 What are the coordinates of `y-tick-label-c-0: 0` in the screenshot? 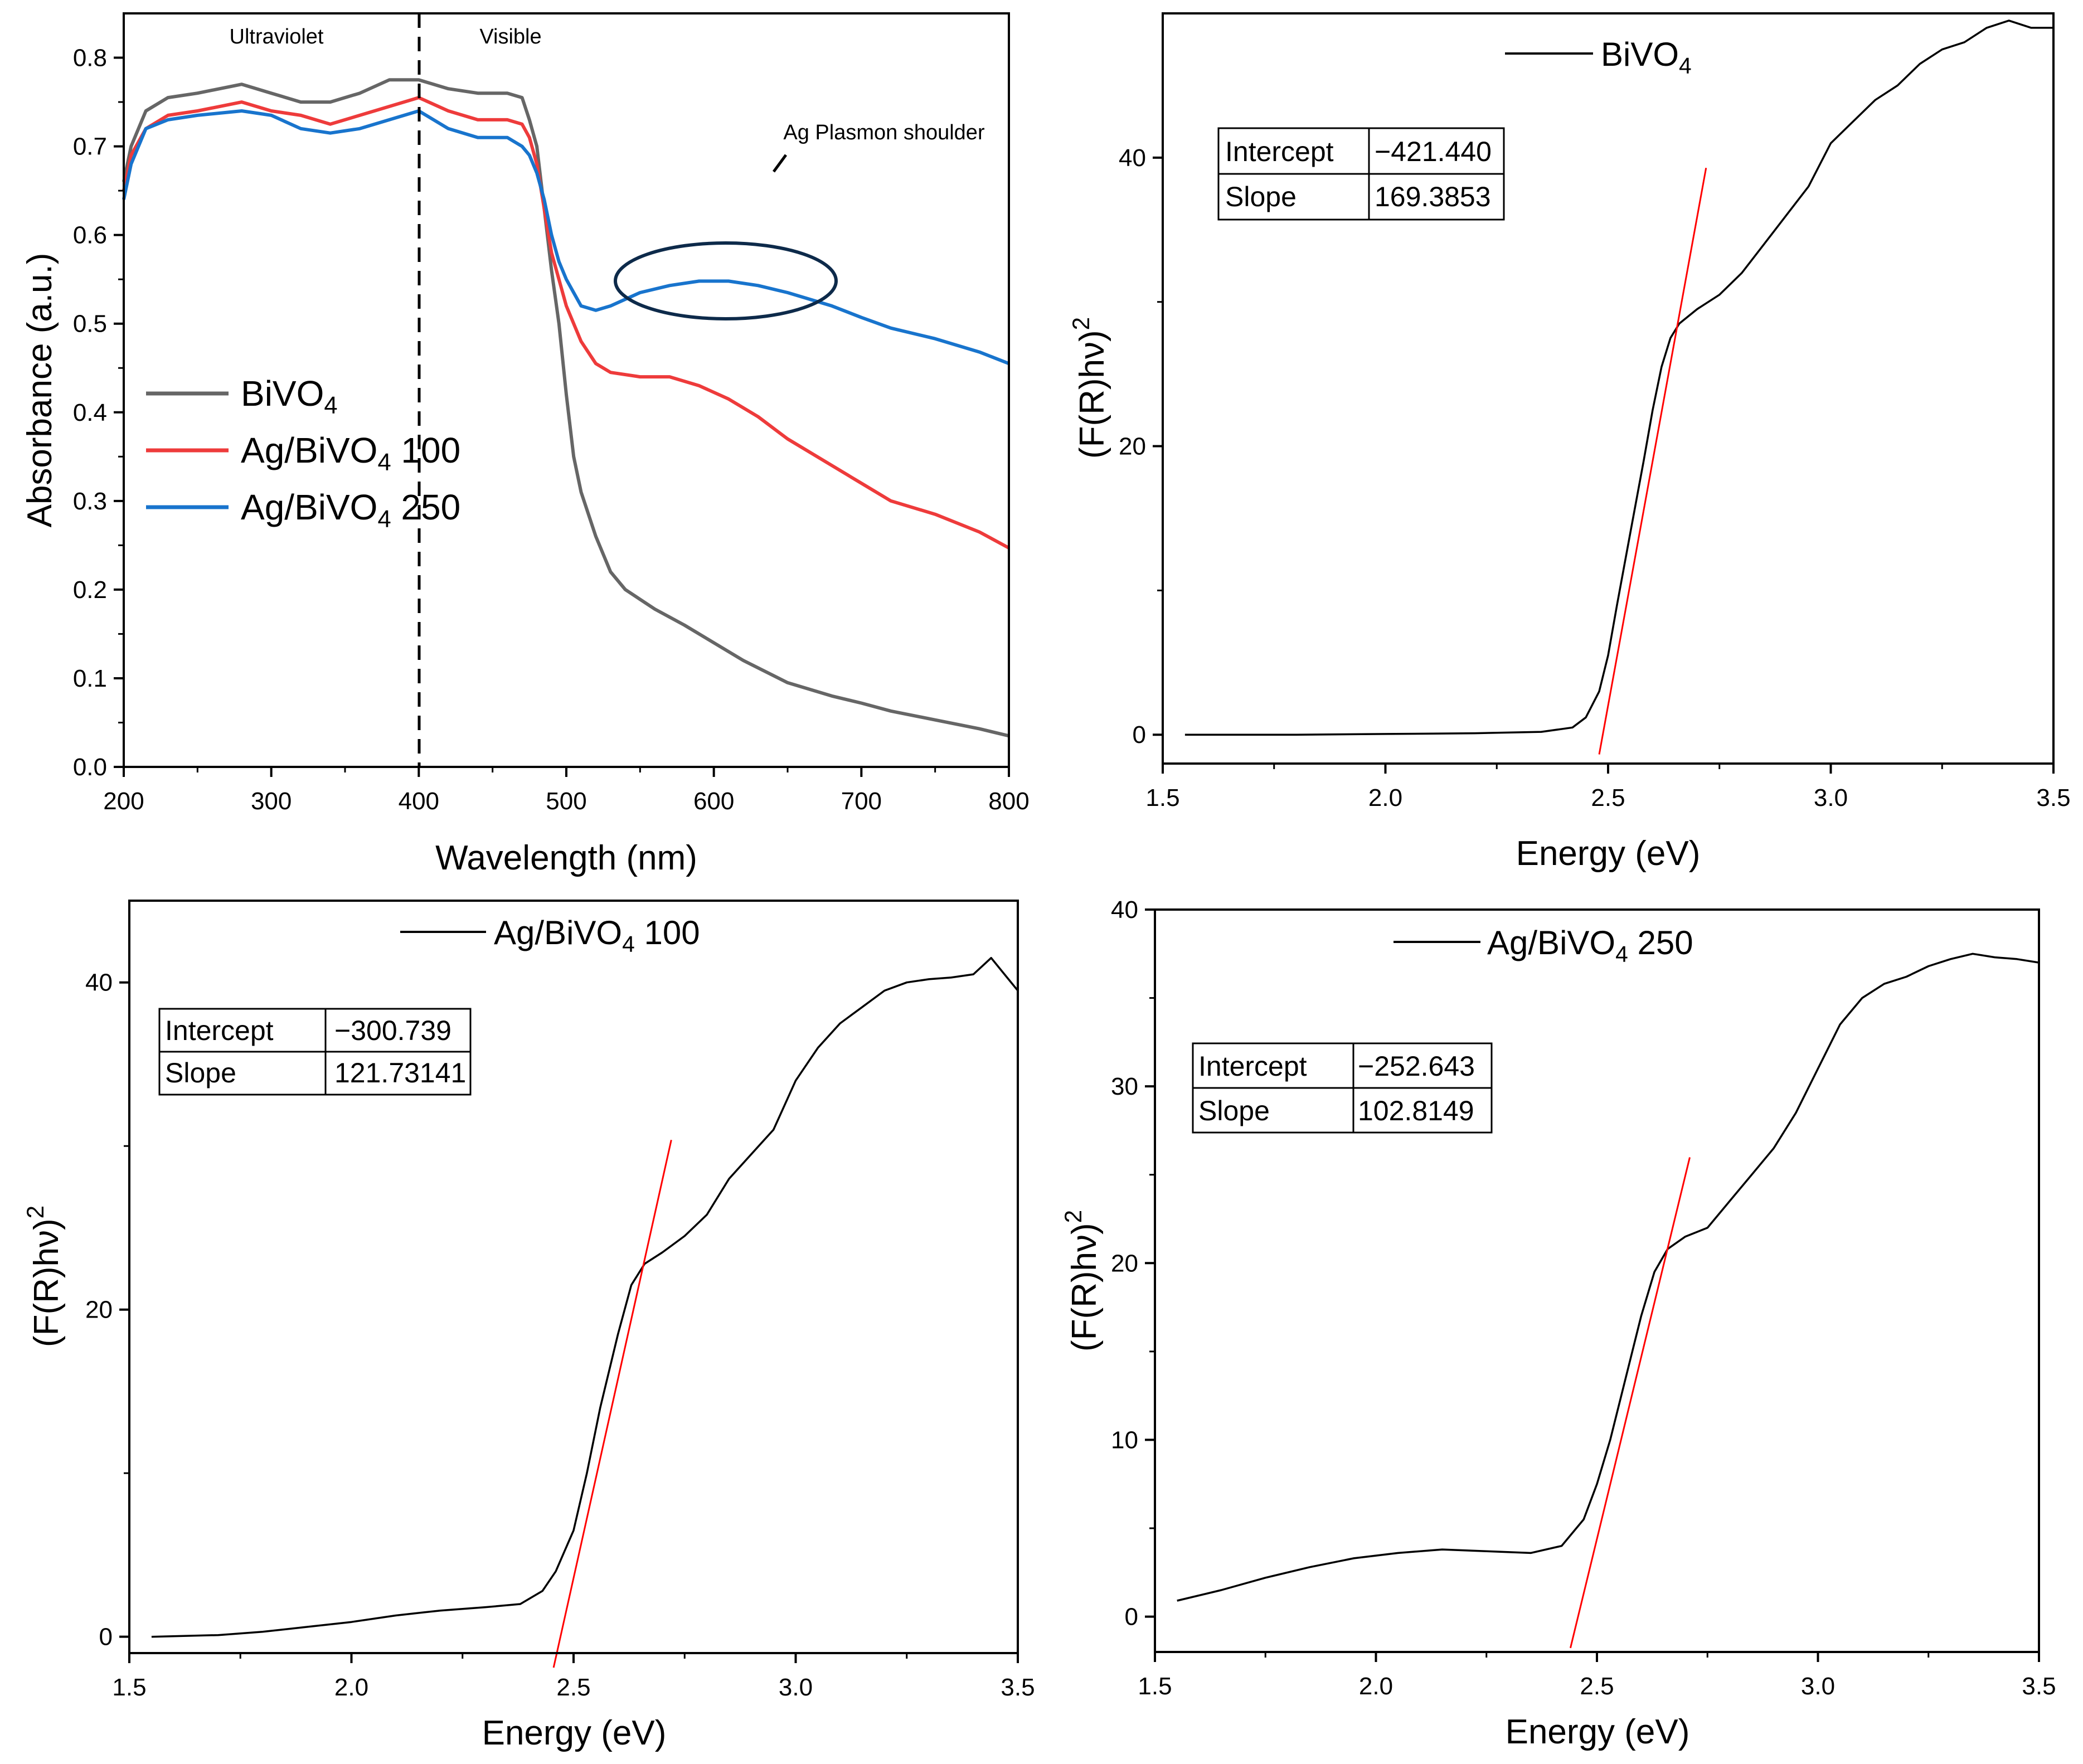 It's located at (106, 1637).